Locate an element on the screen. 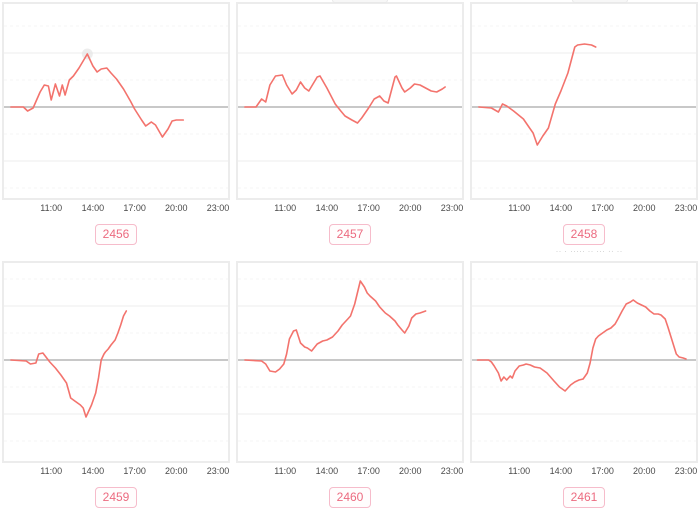 This screenshot has height=508, width=700. chart-badge: 2459 is located at coordinates (116, 497).